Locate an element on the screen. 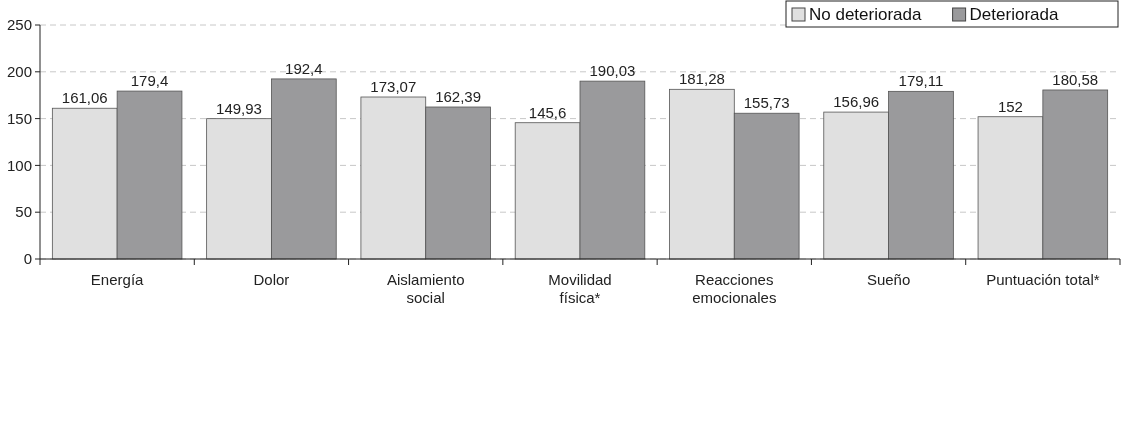 Image resolution: width=1128 pixels, height=425 pixels. data-label: 190,03 is located at coordinates (612, 71).